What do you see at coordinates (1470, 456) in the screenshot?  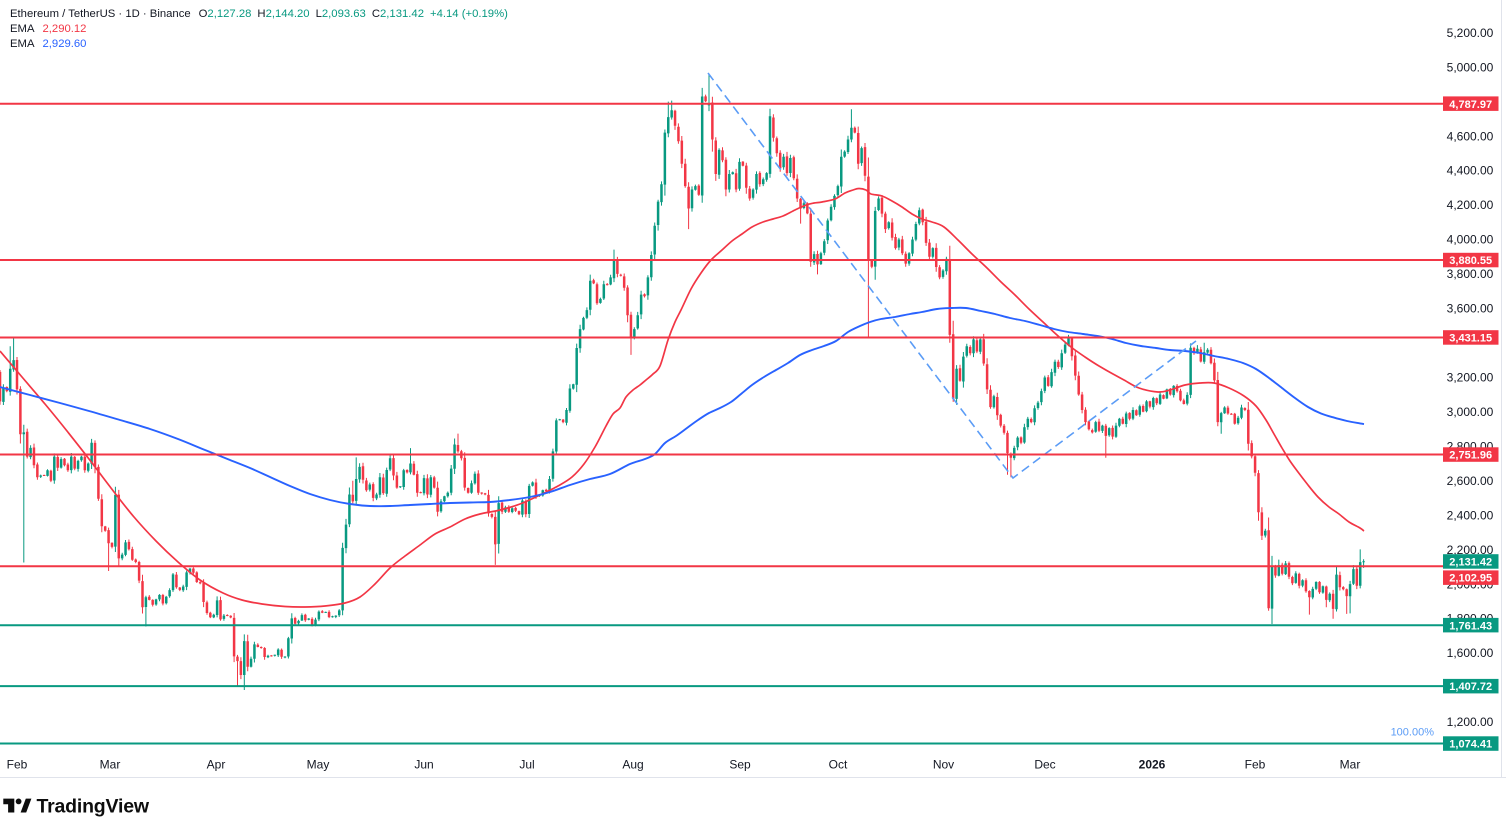 I see `svg-text: 2,751.96` at bounding box center [1470, 456].